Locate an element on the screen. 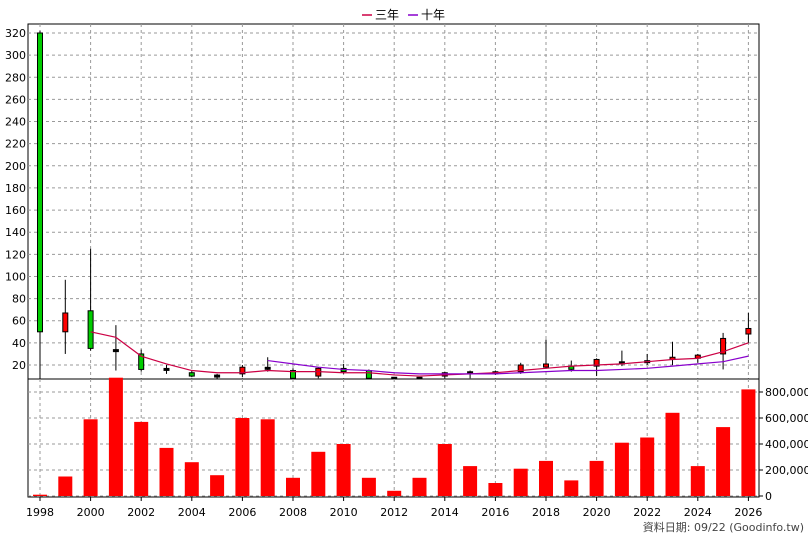  x-tick-label: 2026 is located at coordinates (748, 512).